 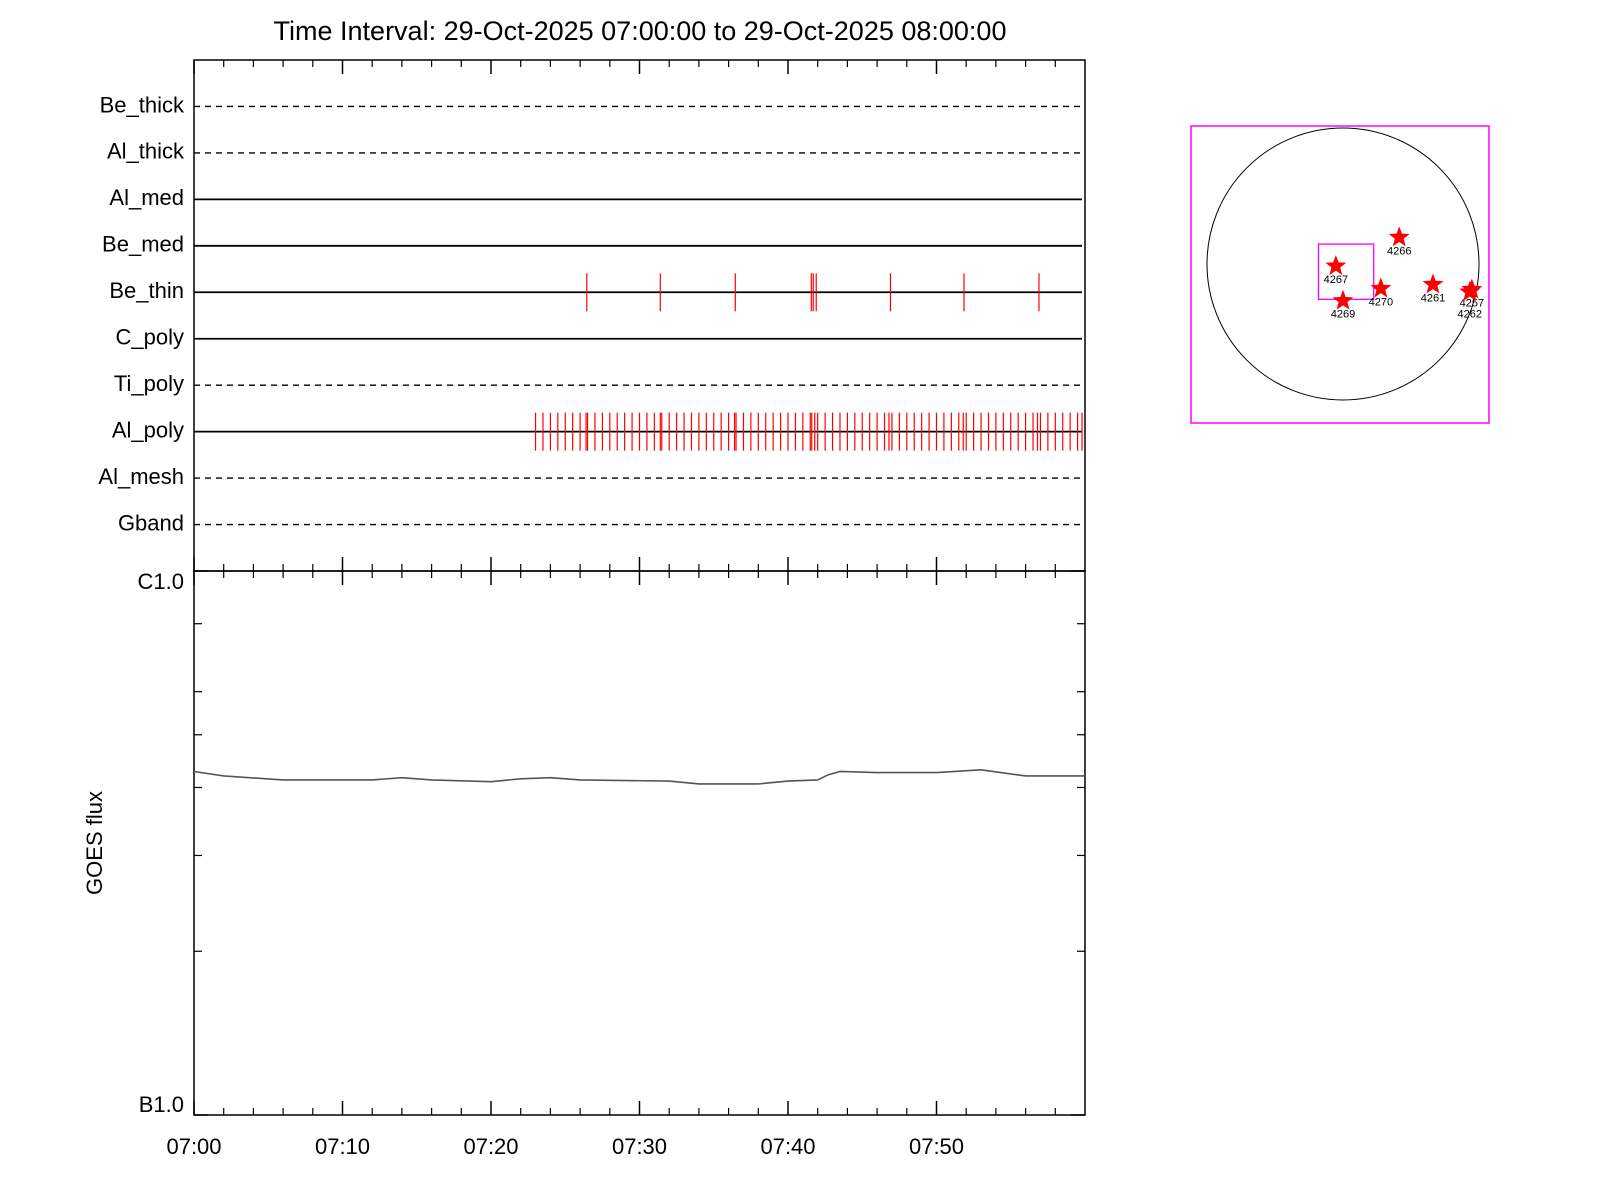 What do you see at coordinates (142, 104) in the screenshot?
I see `row-label: Be_thick` at bounding box center [142, 104].